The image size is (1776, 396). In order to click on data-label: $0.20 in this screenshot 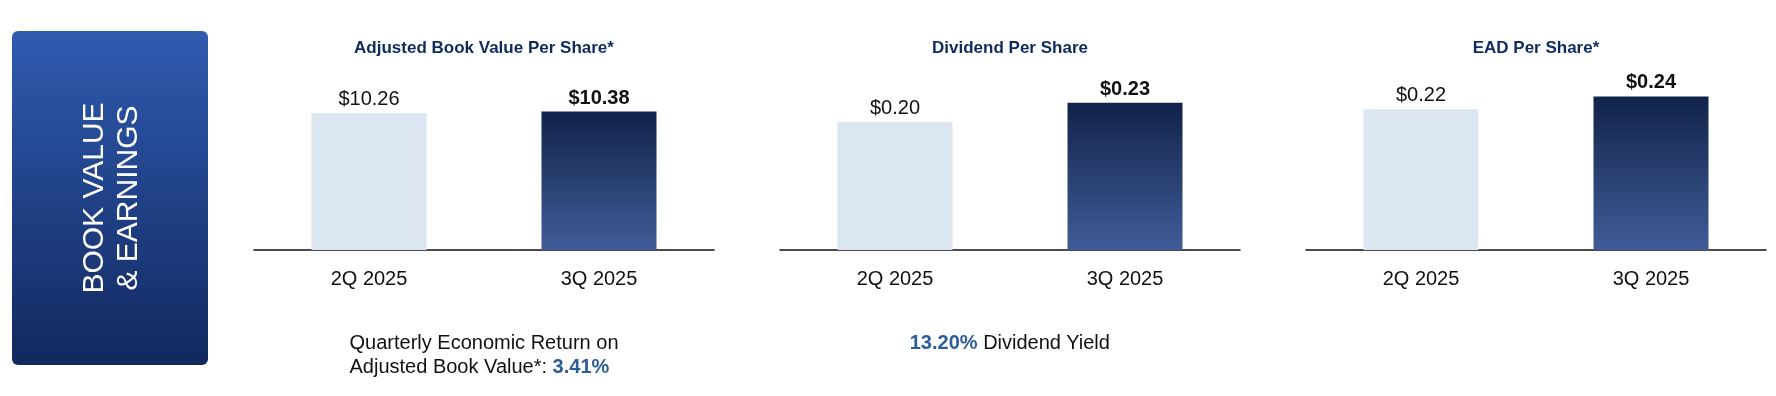, I will do `click(895, 107)`.